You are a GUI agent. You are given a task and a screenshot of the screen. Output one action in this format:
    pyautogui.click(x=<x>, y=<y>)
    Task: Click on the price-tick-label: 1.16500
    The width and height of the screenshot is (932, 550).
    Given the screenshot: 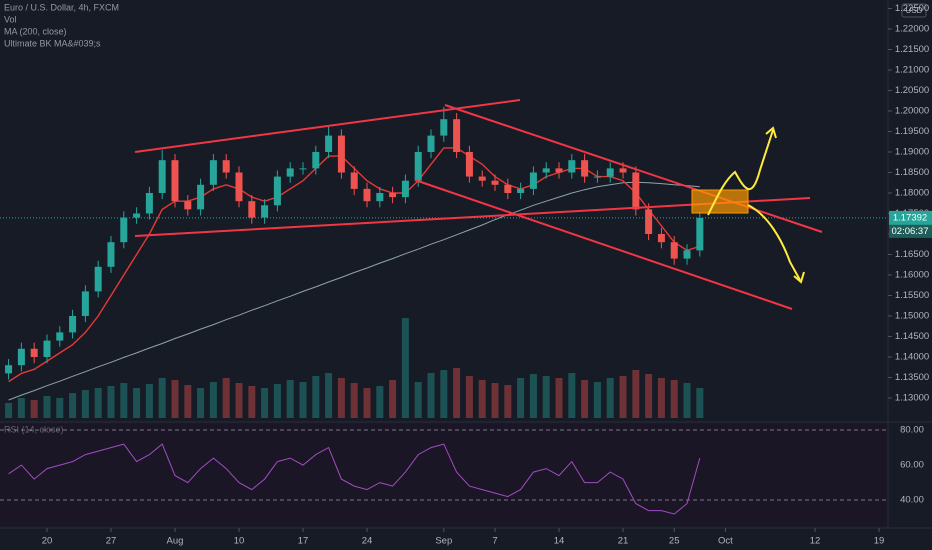 What is the action you would take?
    pyautogui.click(x=912, y=254)
    